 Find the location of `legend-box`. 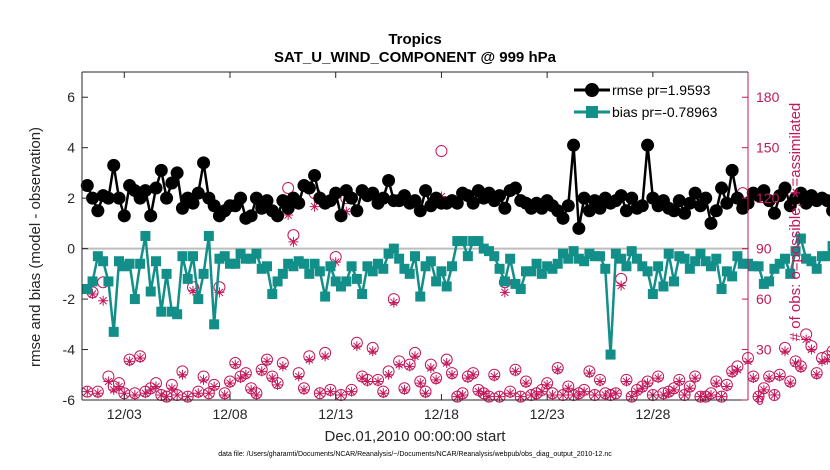

legend-box is located at coordinates (654, 101).